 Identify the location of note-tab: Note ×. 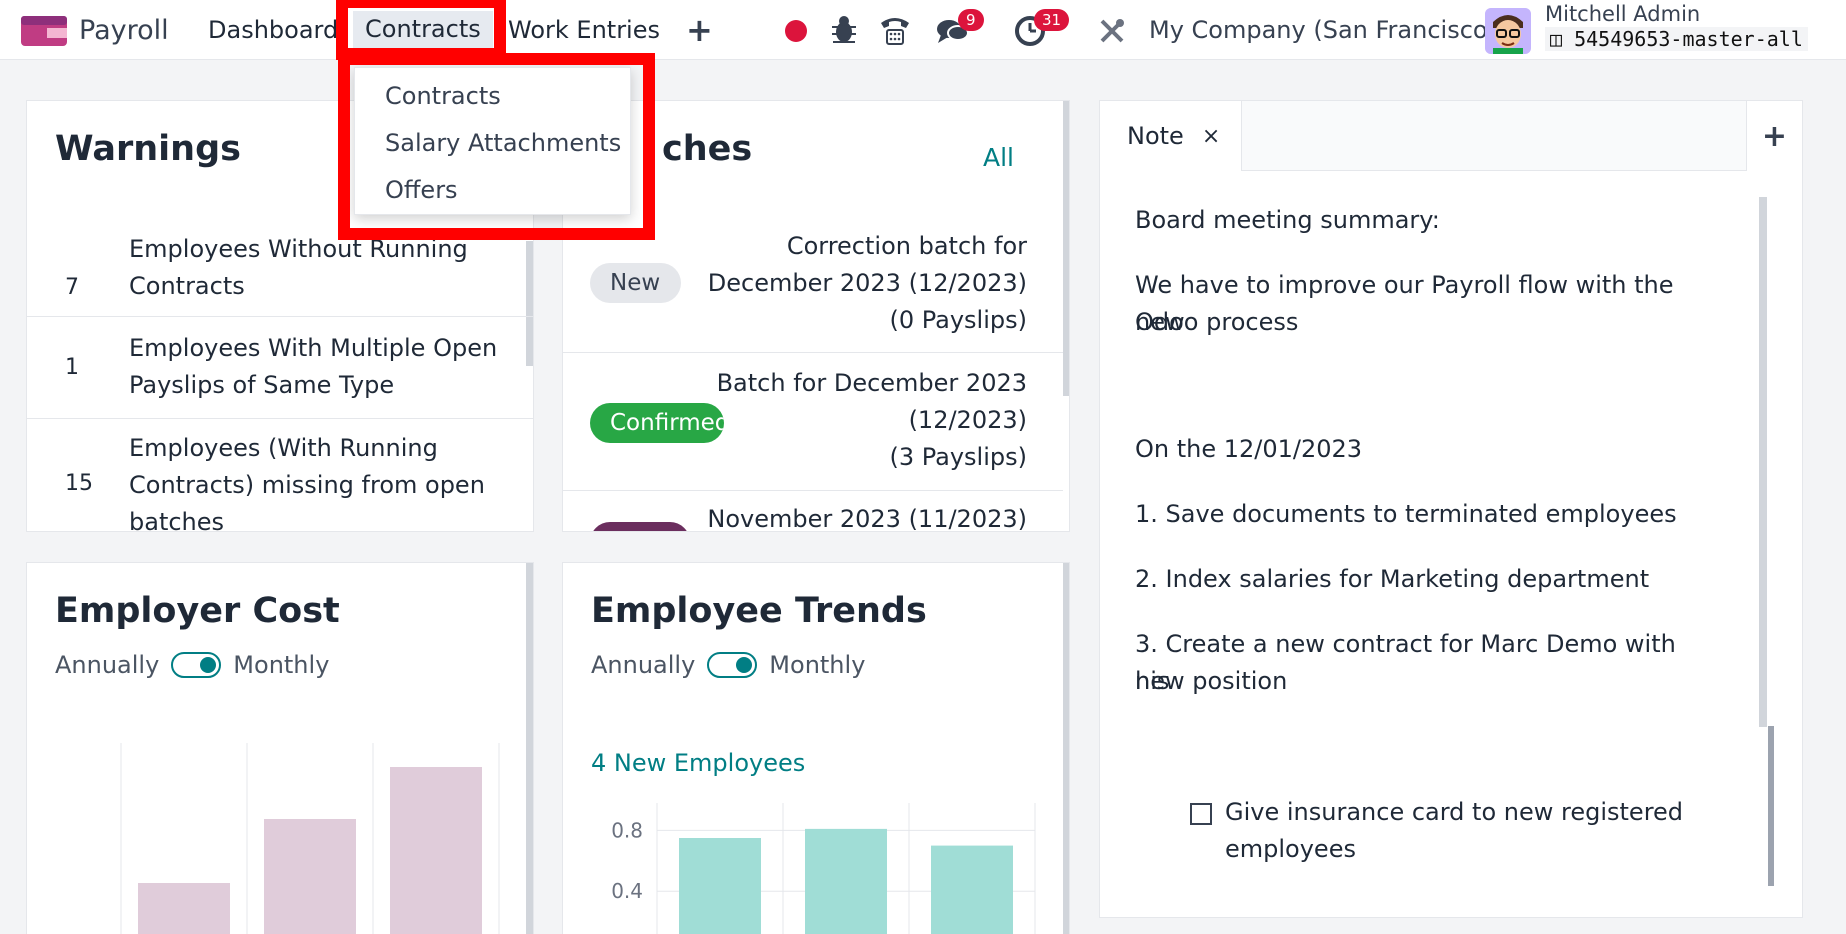
(1171, 136).